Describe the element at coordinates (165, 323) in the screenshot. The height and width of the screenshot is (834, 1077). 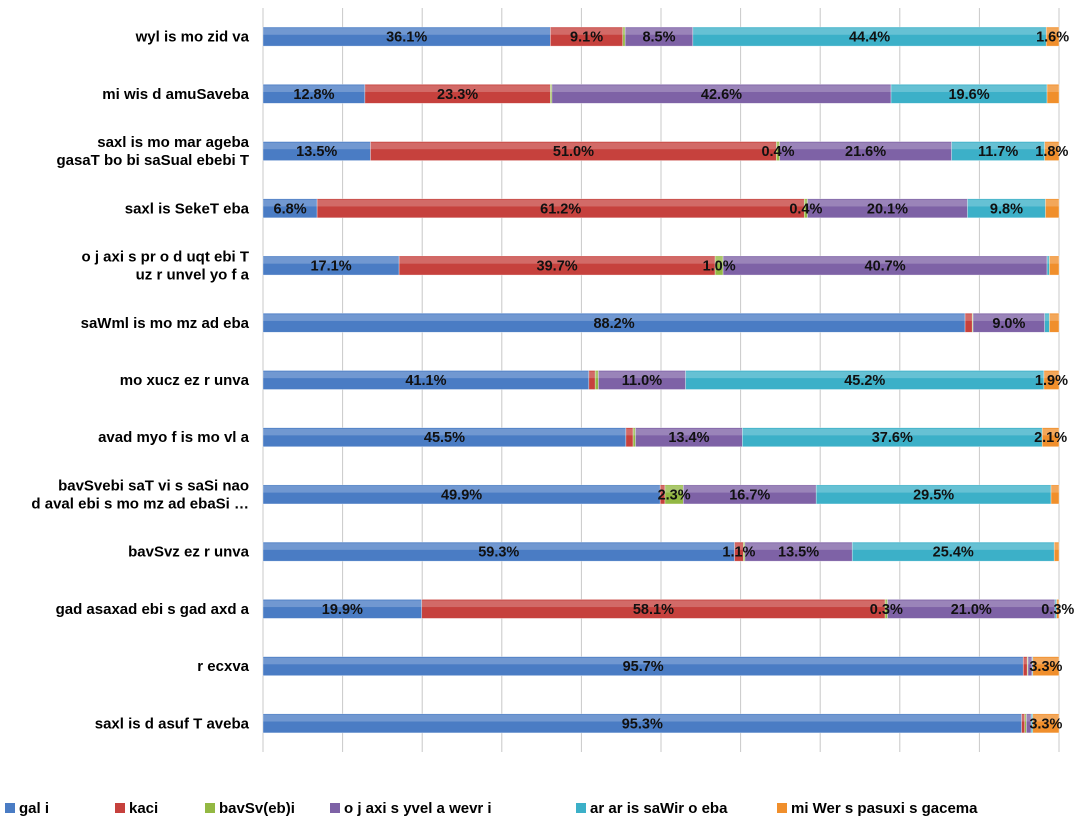
I see `category-label: saWml is mo mz ad eba` at that location.